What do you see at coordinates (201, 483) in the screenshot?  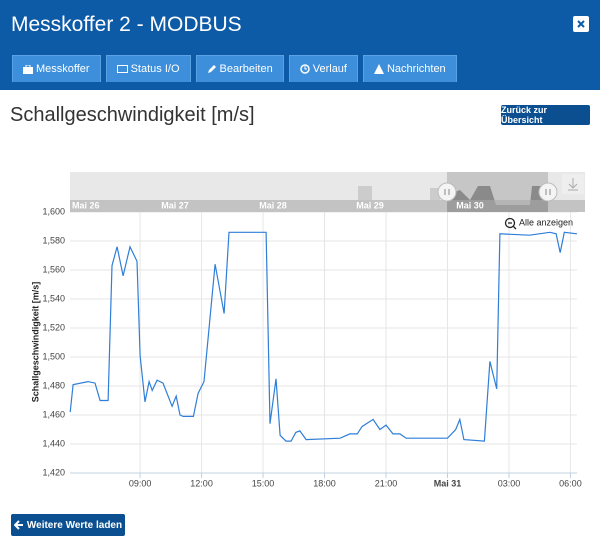 I see `x-tick-label: 12:00` at bounding box center [201, 483].